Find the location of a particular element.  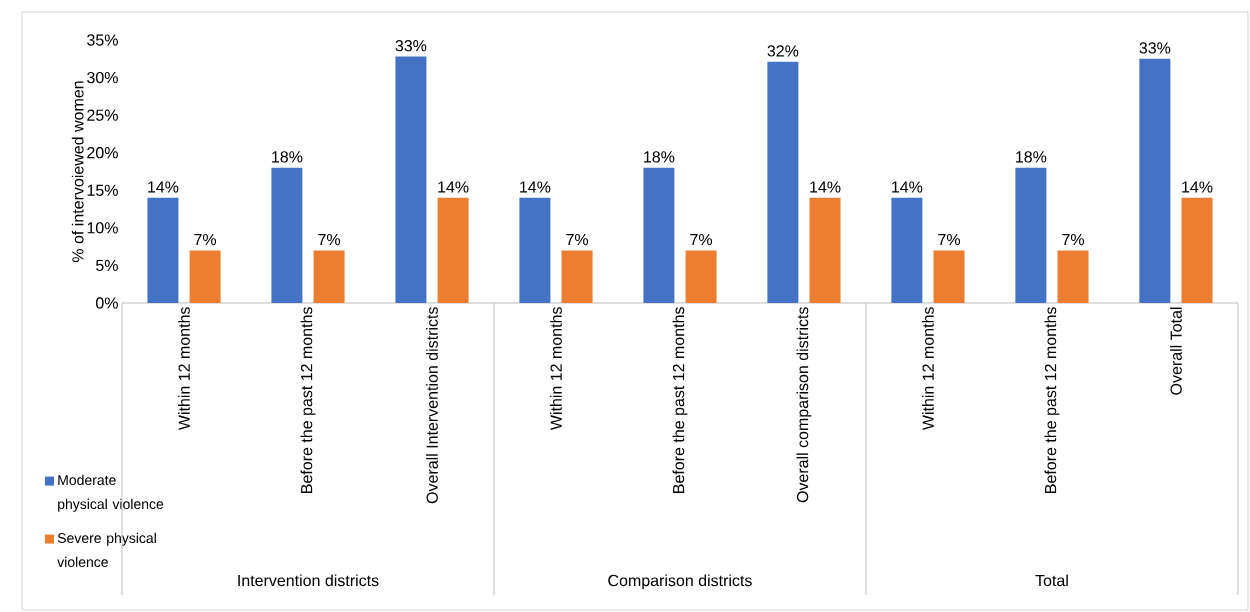

y-tick-label: 20% is located at coordinates (102, 153).